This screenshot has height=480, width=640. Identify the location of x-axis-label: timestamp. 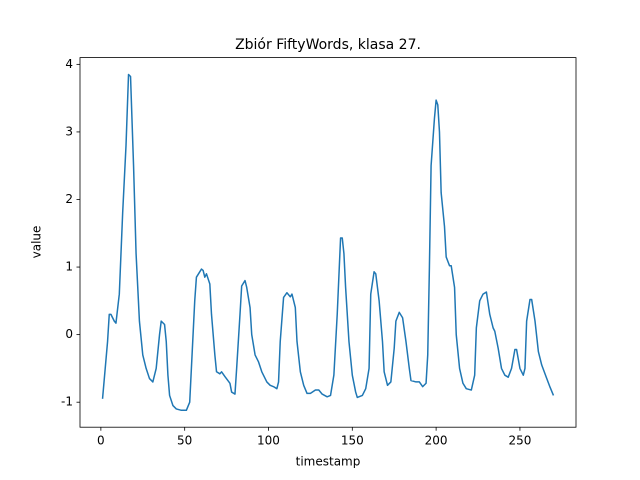
(328, 462).